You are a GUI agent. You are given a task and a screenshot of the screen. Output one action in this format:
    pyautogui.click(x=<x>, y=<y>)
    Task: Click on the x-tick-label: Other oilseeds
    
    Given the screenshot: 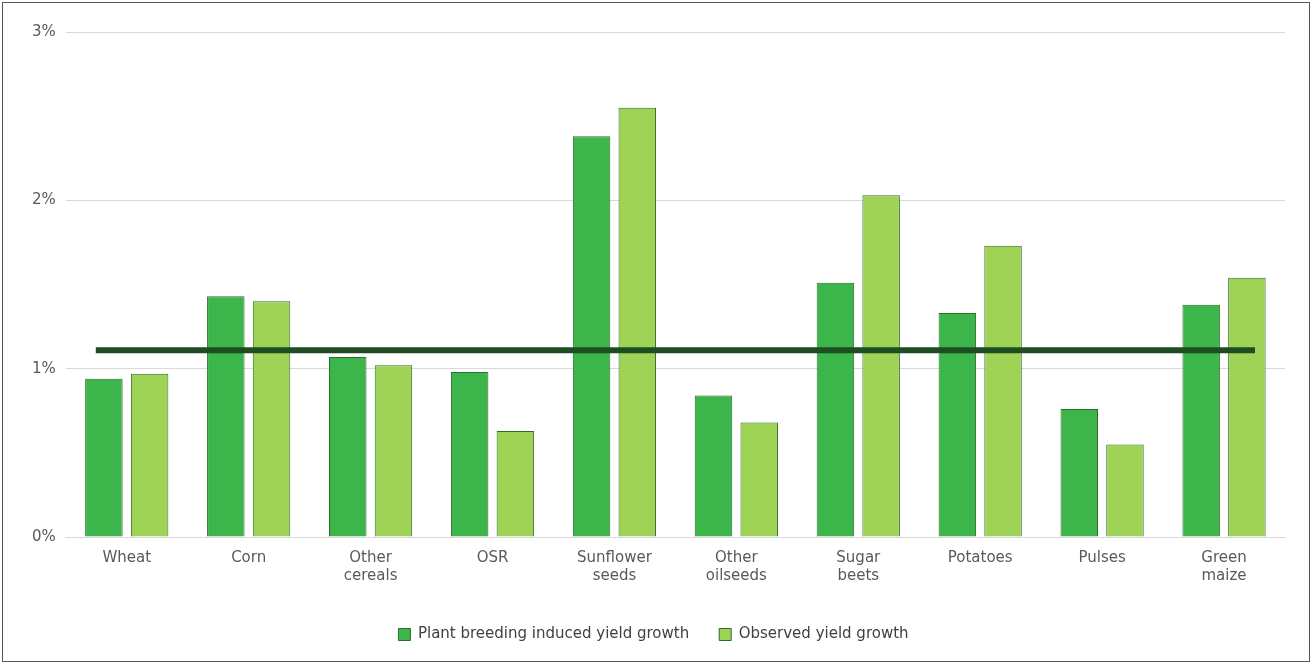 What is the action you would take?
    pyautogui.click(x=736, y=565)
    